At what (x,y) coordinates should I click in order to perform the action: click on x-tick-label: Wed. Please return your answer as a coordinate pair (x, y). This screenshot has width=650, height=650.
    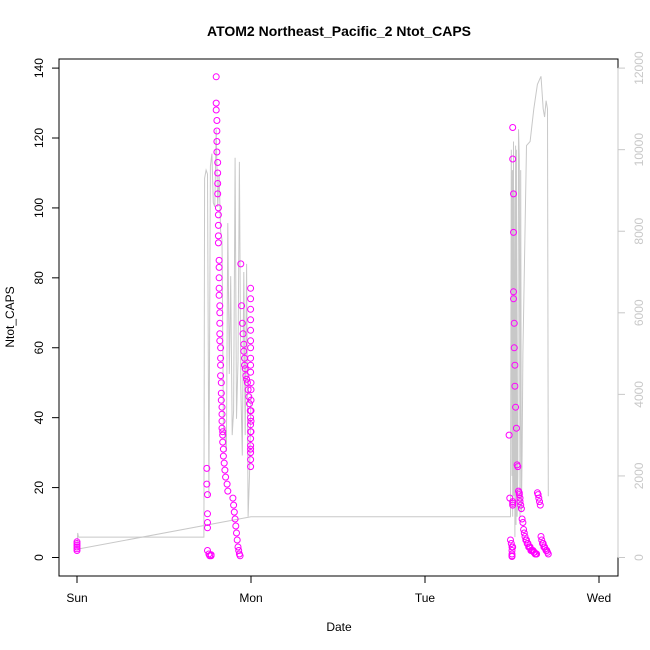
    Looking at the image, I should click on (599, 598).